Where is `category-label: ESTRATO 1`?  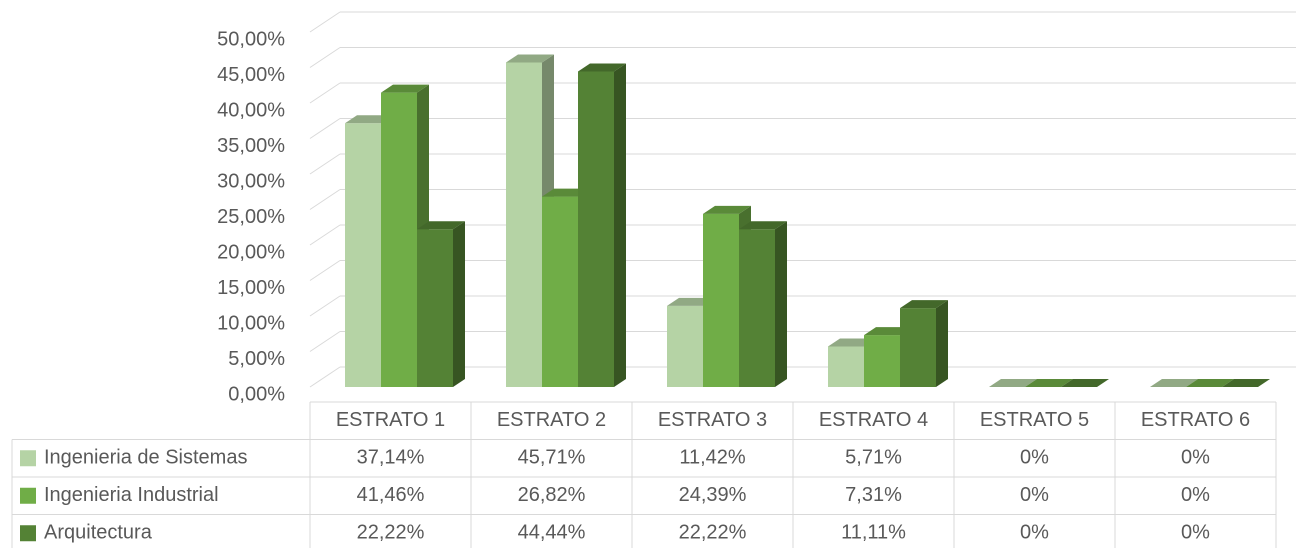
category-label: ESTRATO 1 is located at coordinates (390, 420).